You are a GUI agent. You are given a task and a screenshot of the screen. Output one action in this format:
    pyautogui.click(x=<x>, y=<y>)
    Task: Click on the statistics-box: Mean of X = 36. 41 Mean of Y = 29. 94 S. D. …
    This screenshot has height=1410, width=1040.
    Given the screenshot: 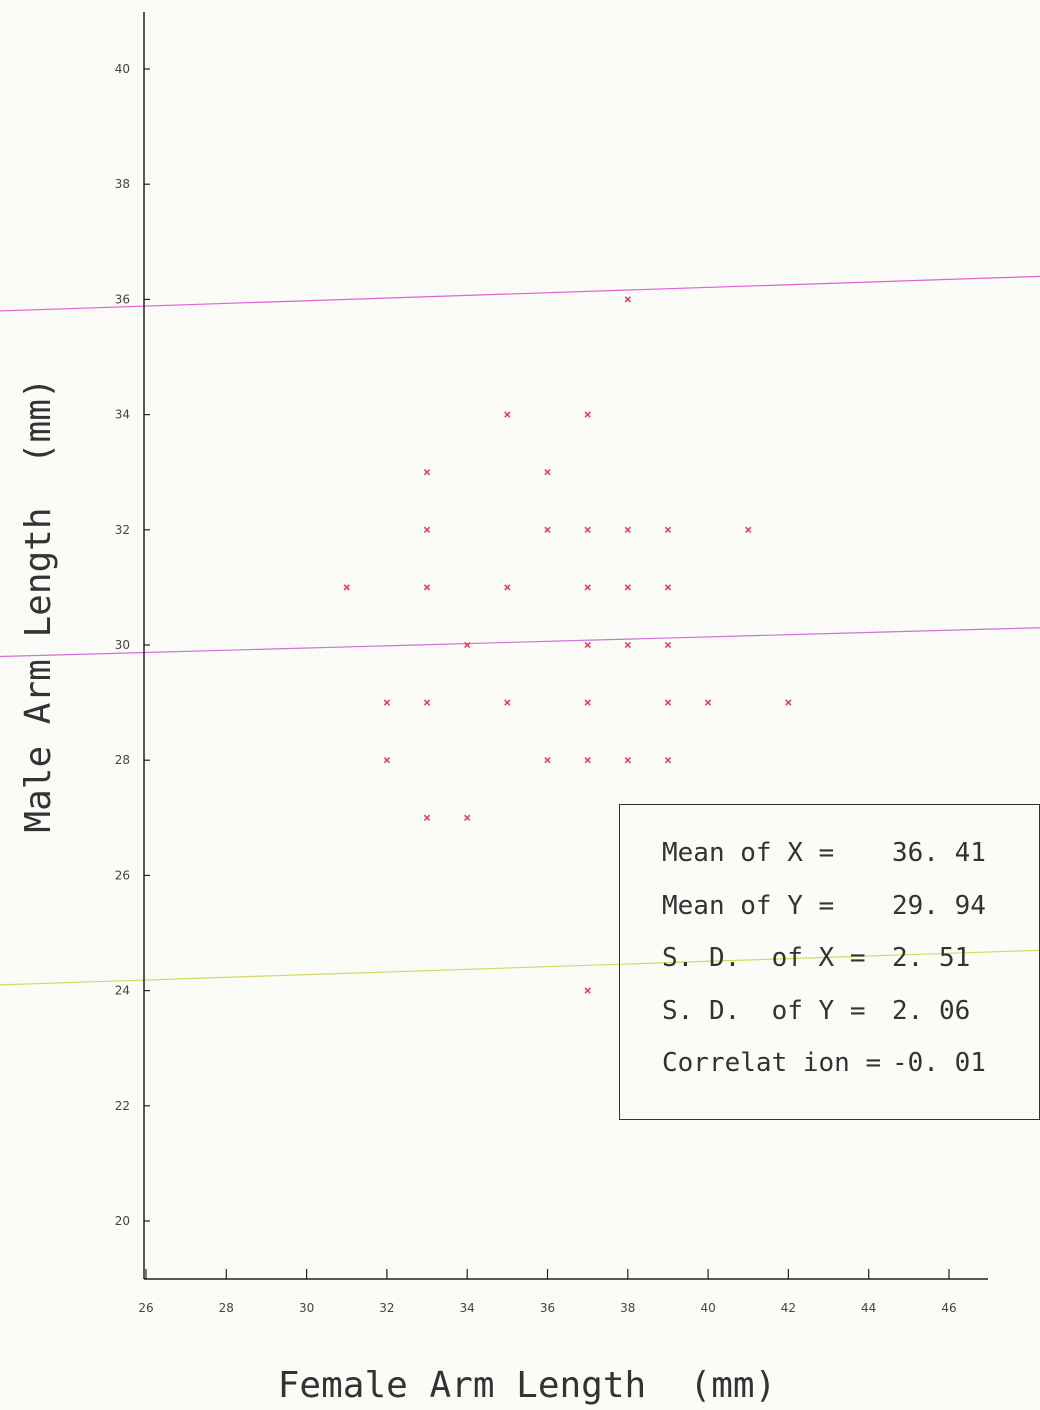 What is the action you would take?
    pyautogui.click(x=829, y=962)
    